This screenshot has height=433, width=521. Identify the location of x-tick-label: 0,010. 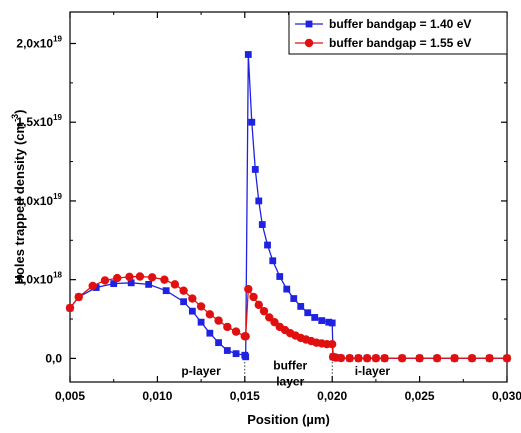
(157, 396).